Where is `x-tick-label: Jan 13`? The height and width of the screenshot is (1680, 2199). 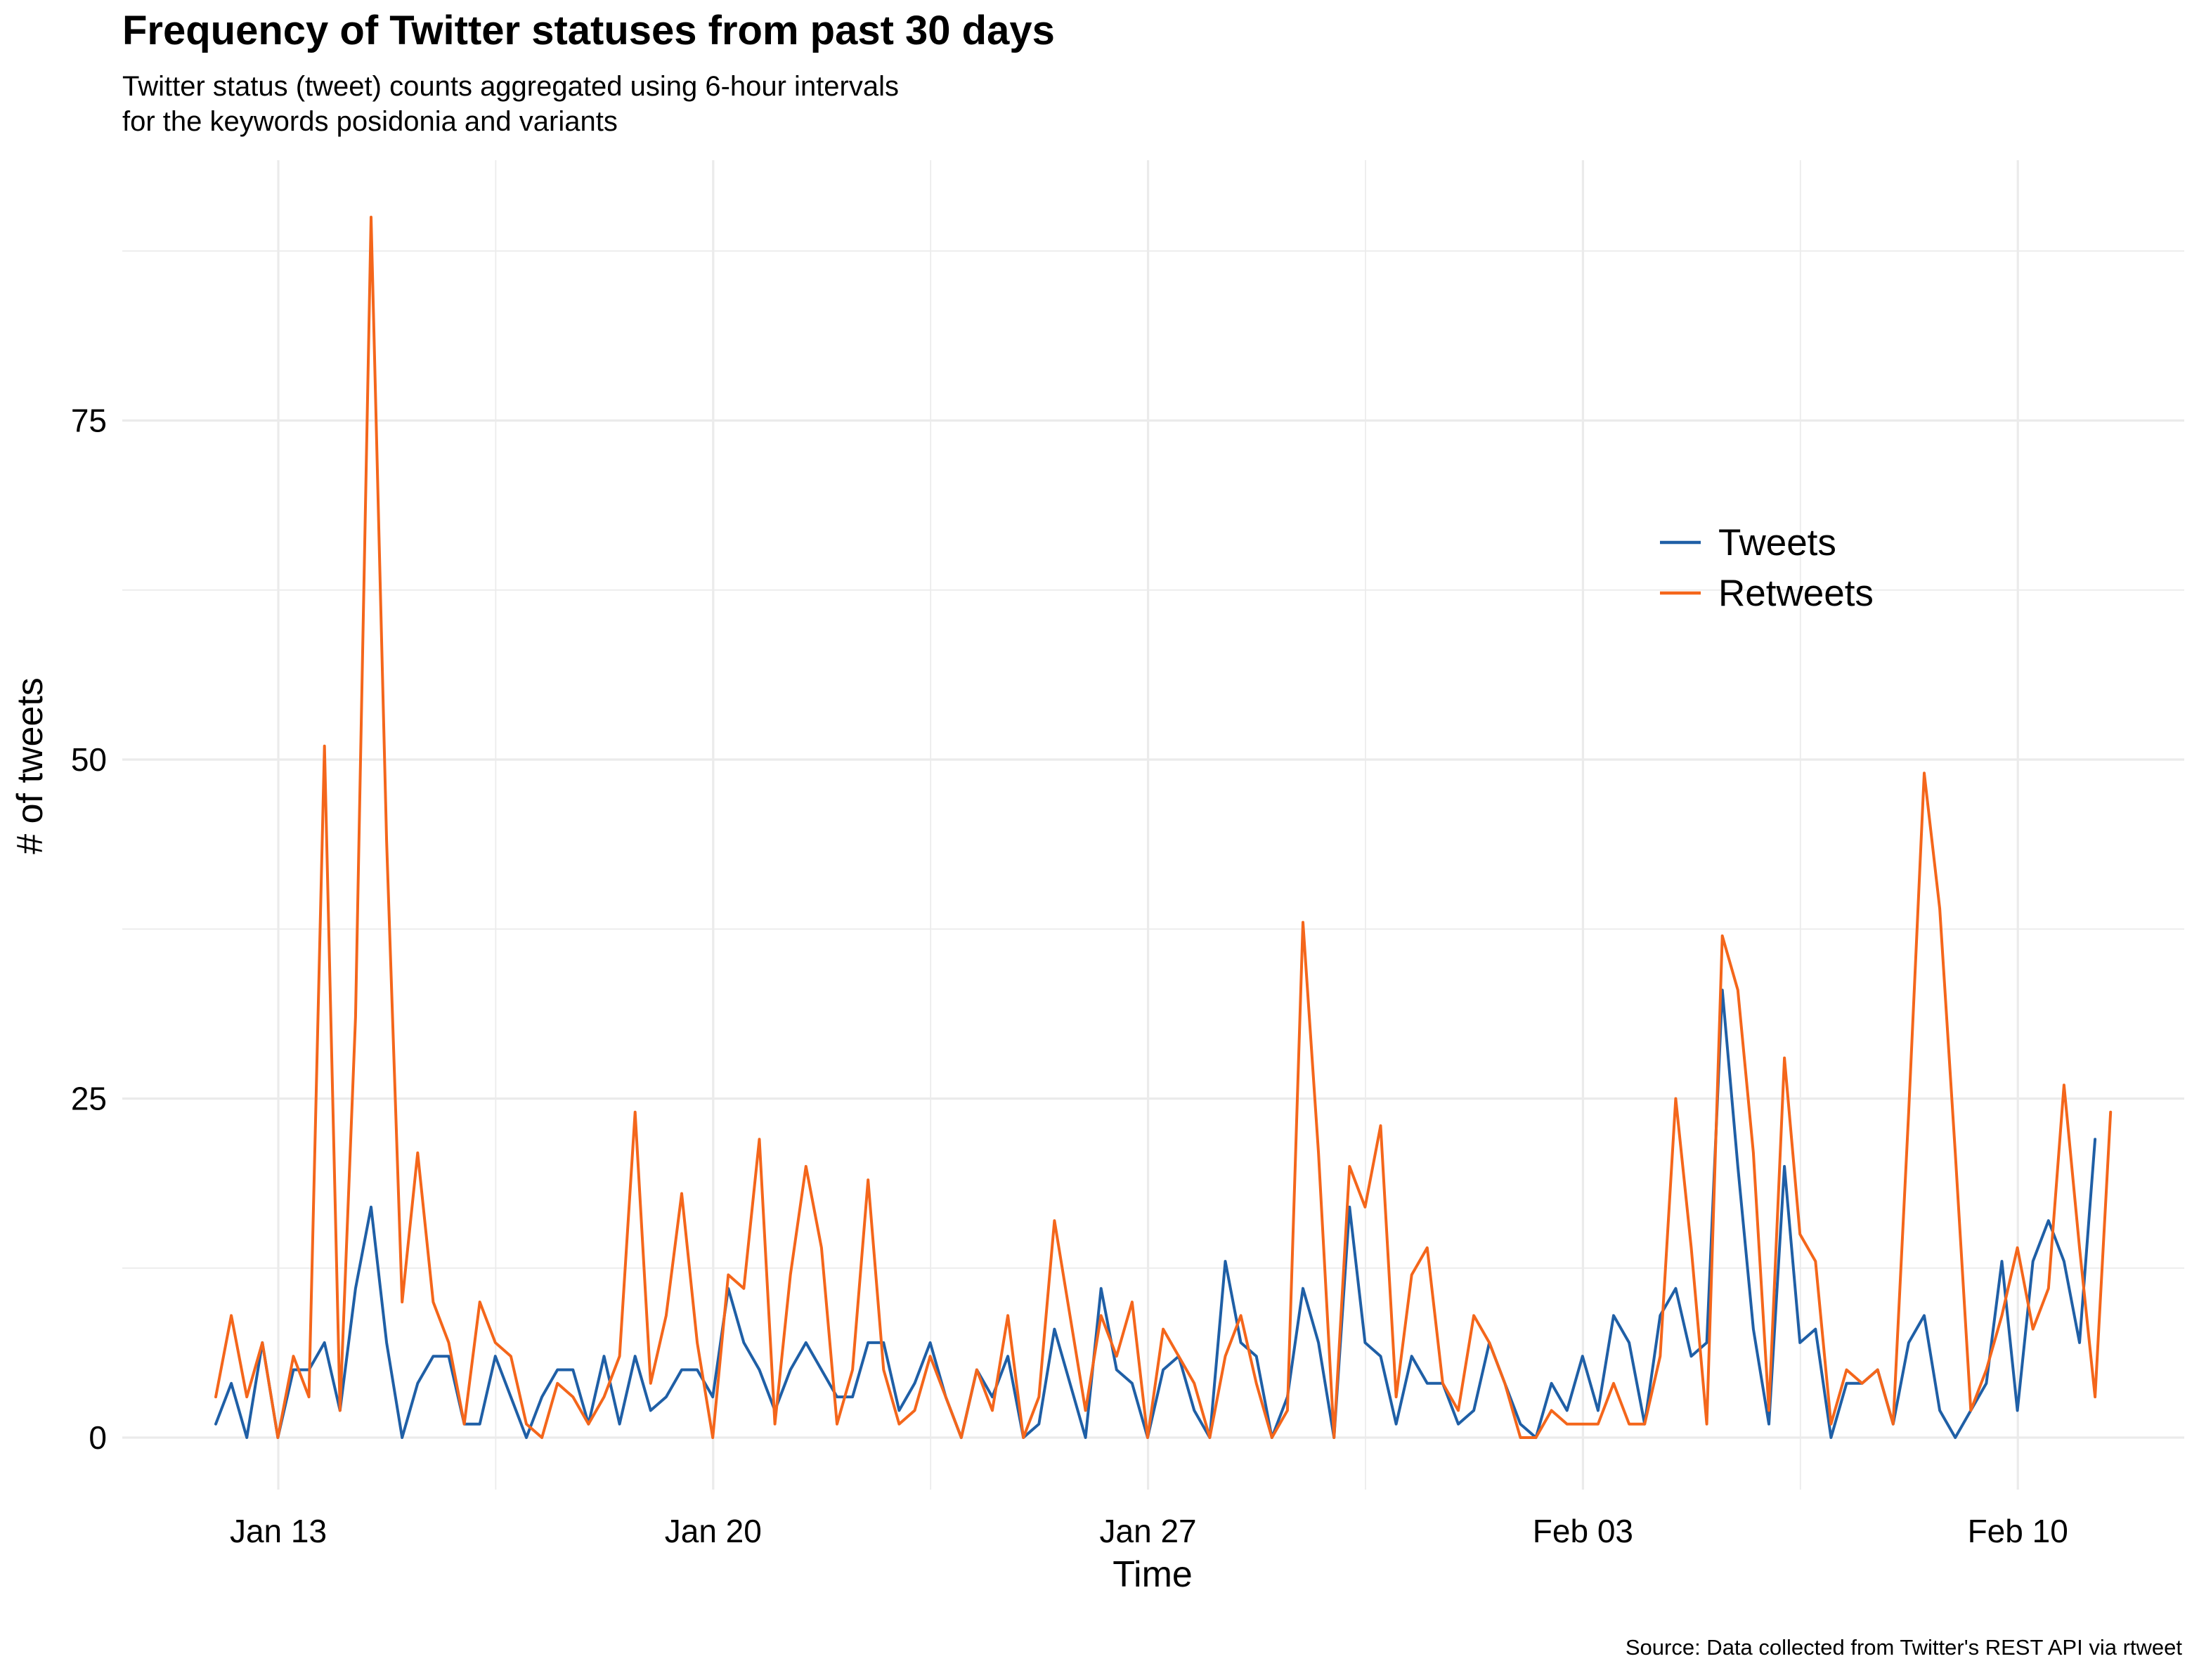
x-tick-label: Jan 13 is located at coordinates (278, 1531).